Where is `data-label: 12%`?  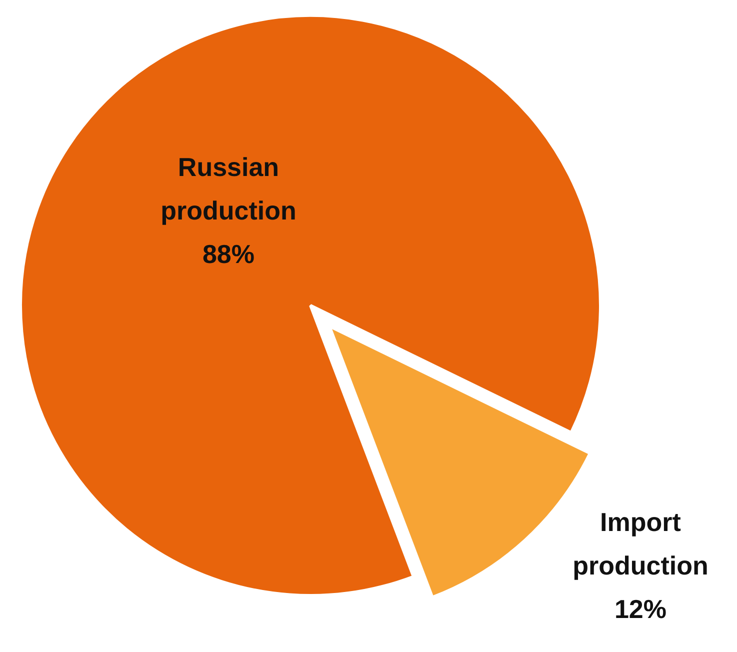
data-label: 12% is located at coordinates (640, 609).